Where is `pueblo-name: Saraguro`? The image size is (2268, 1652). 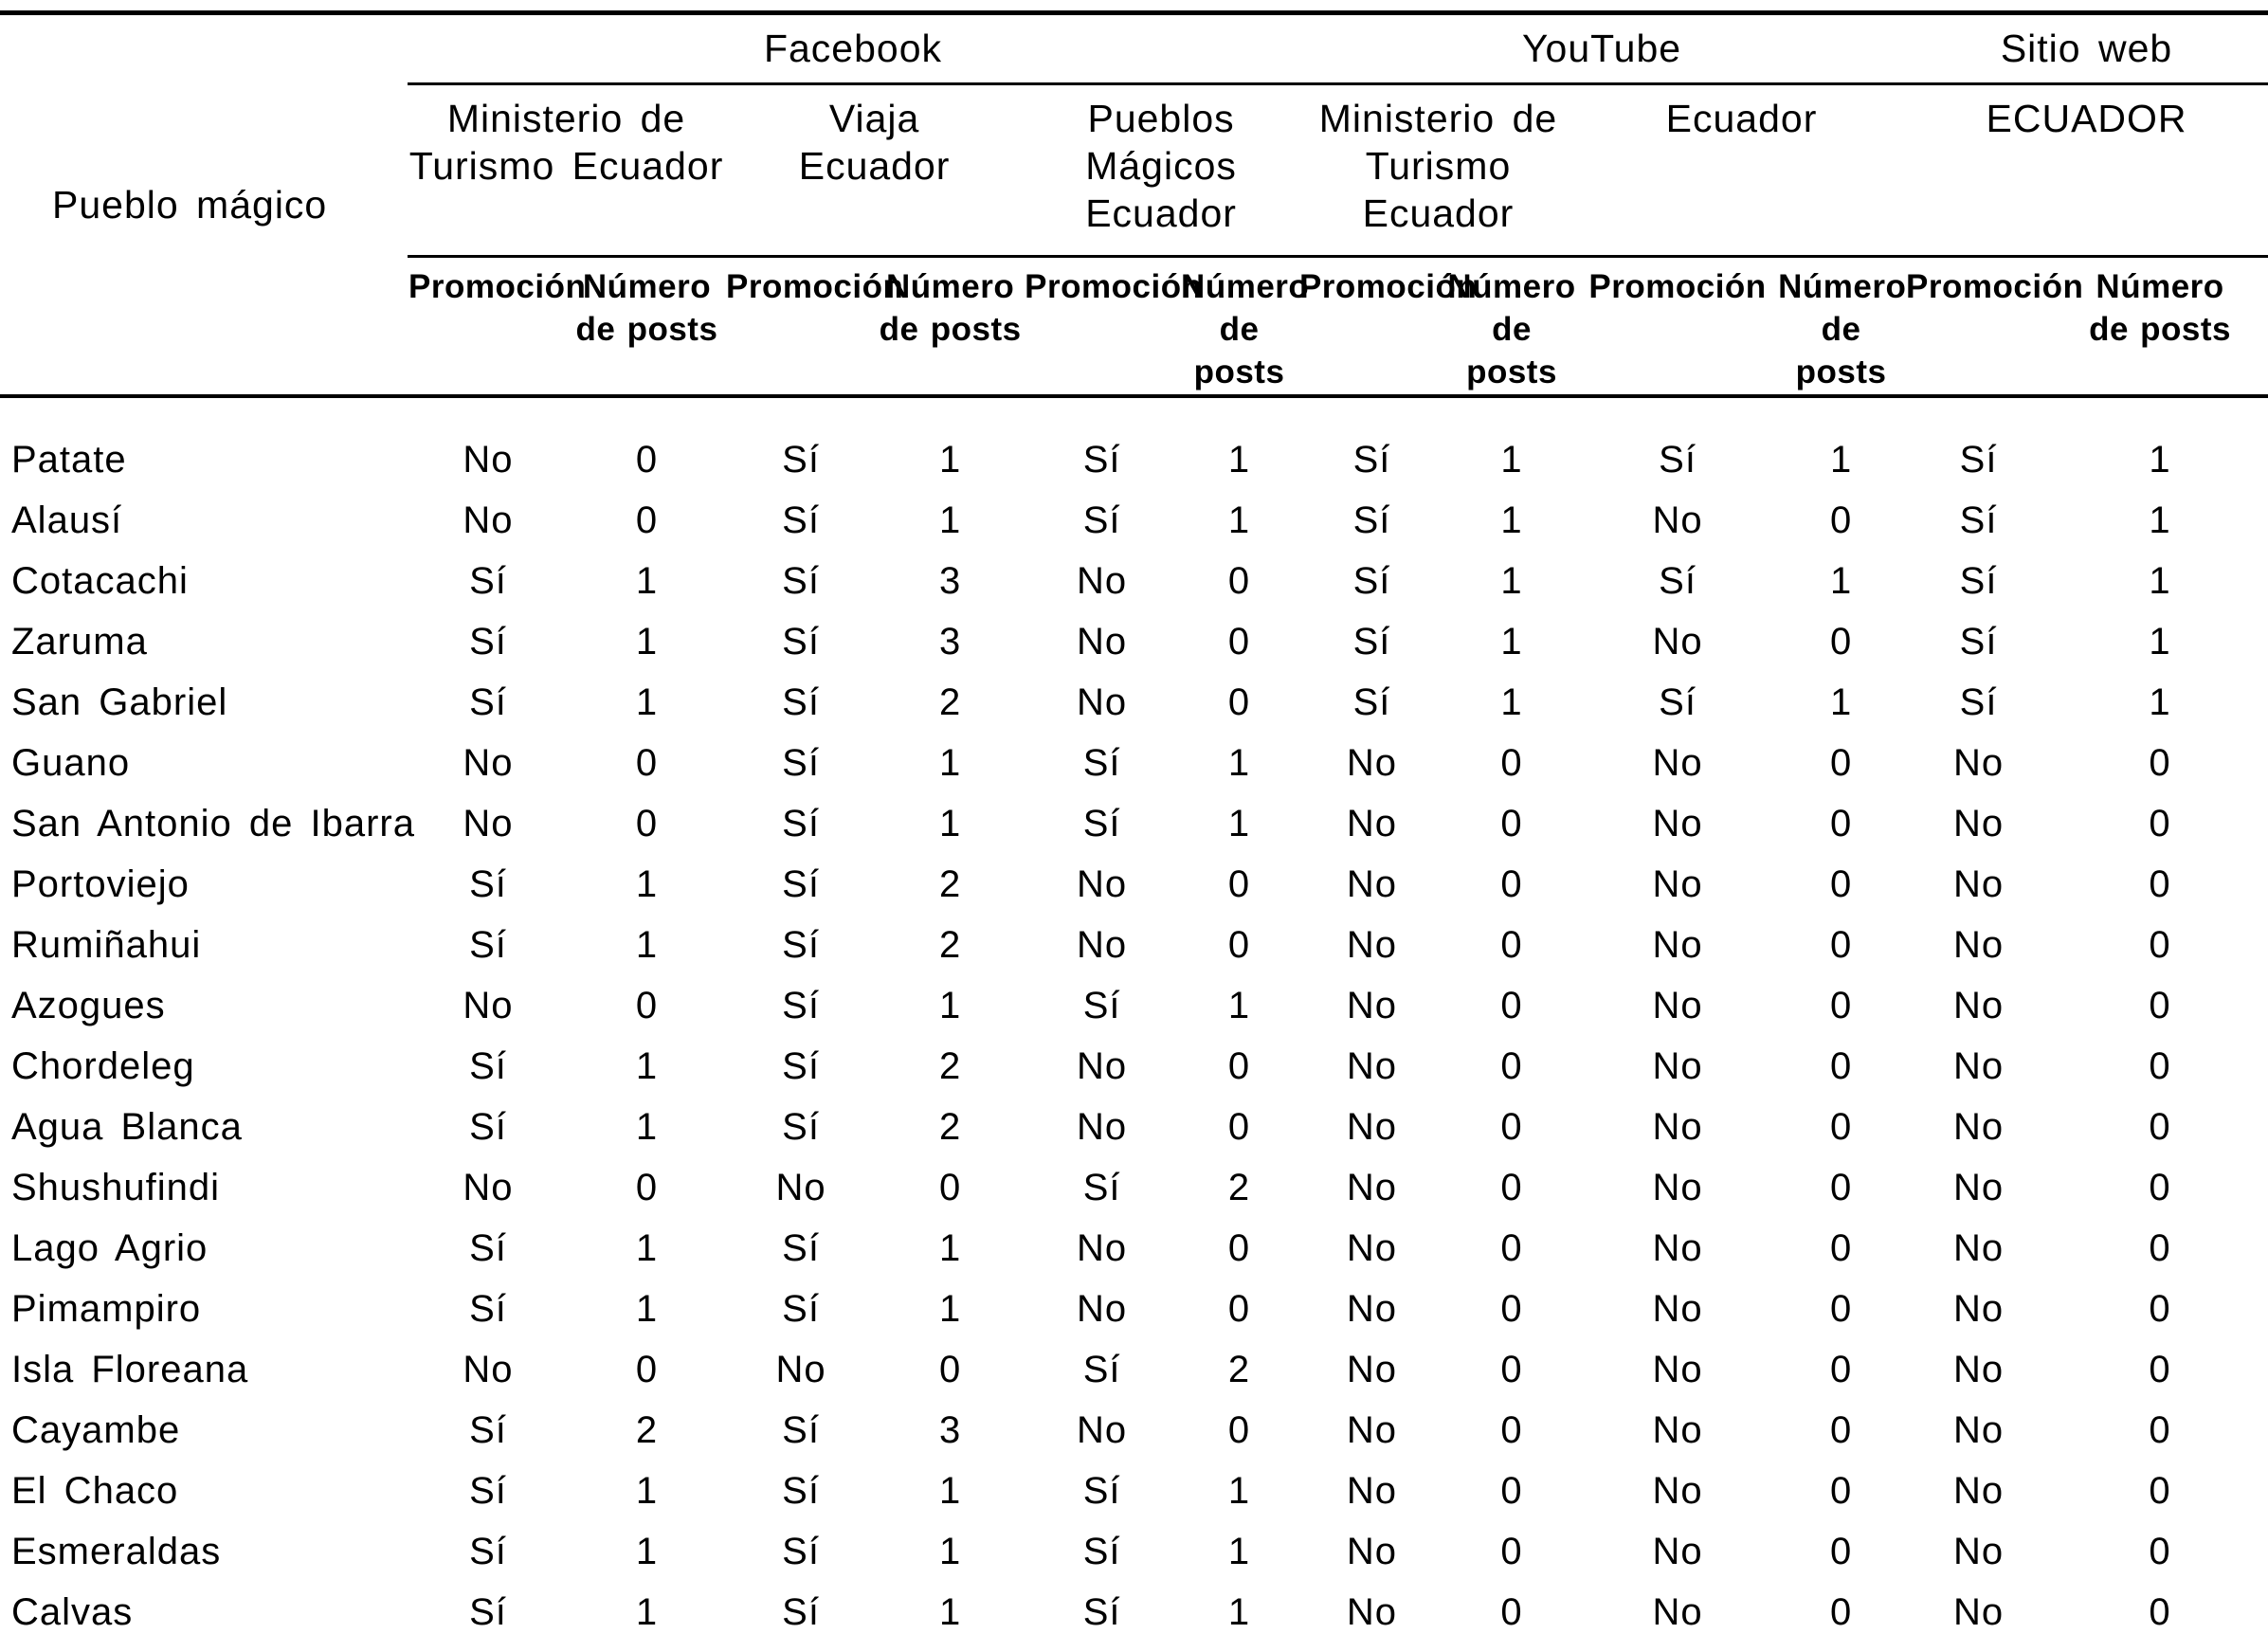
pueblo-name: Saraguro is located at coordinates (204, 1647).